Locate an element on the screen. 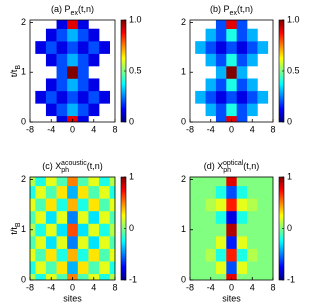 The height and width of the screenshot is (308, 320). text-part: (b) P is located at coordinates (220, 9).